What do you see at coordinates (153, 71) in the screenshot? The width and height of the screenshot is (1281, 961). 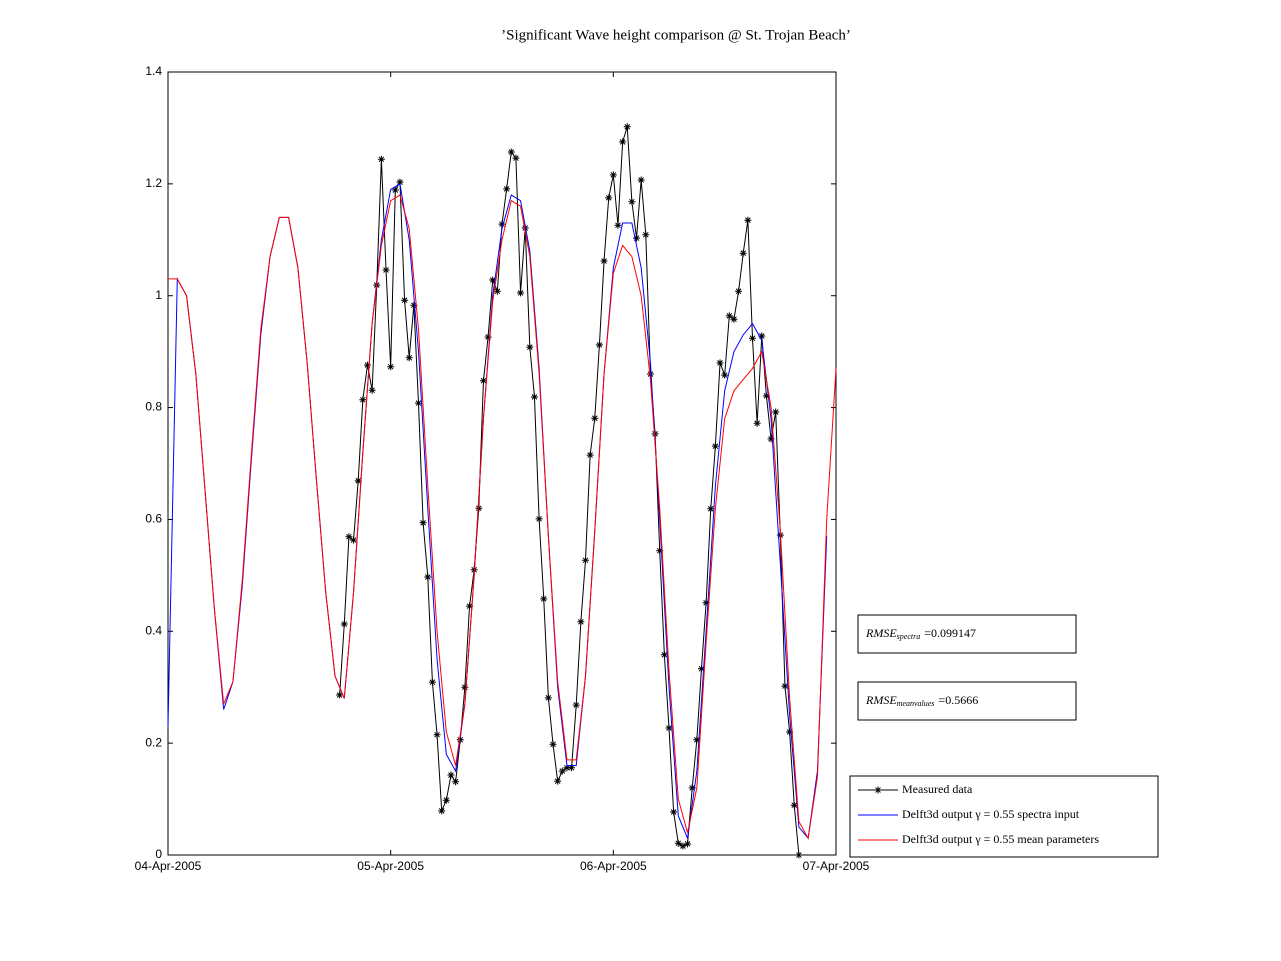 I see `y-tick-label: 1.4` at bounding box center [153, 71].